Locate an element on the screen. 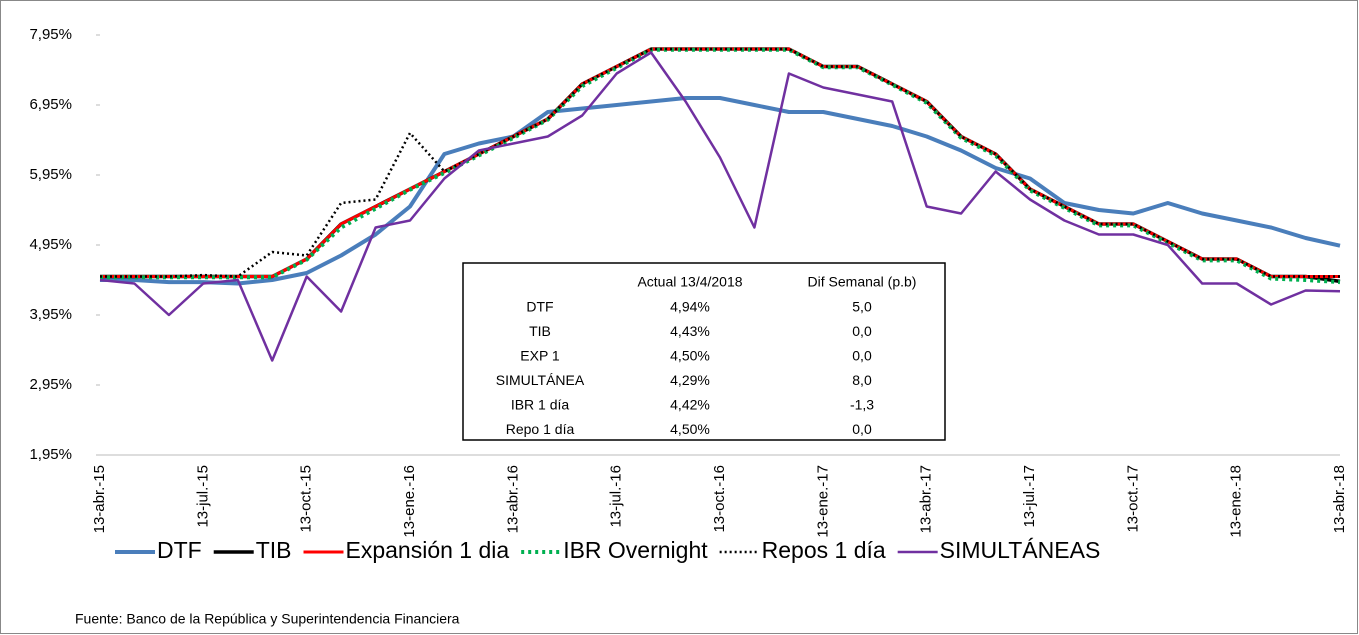 The height and width of the screenshot is (635, 1359). y-tick-label: 6,95% is located at coordinates (50, 104).